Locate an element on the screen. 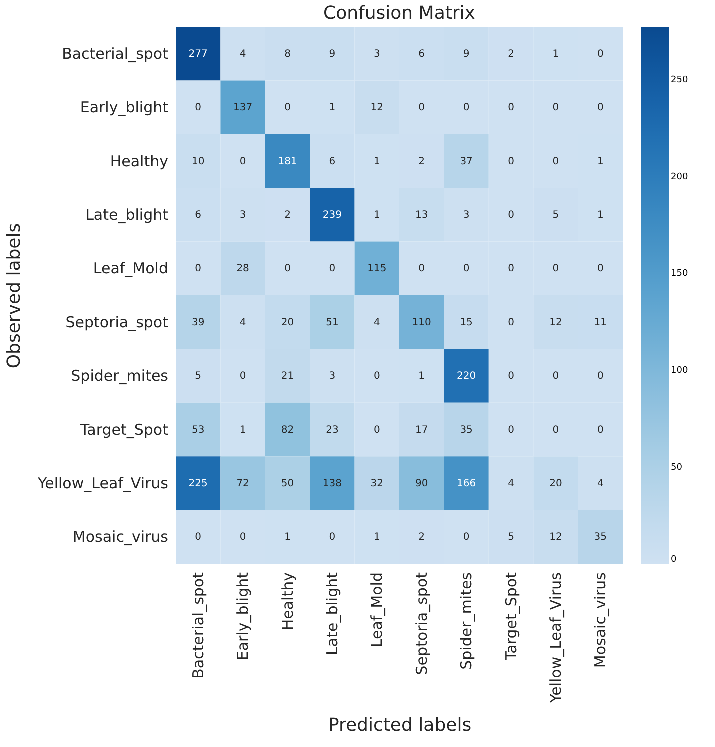 The width and height of the screenshot is (715, 747). data-label: 50 is located at coordinates (287, 484).